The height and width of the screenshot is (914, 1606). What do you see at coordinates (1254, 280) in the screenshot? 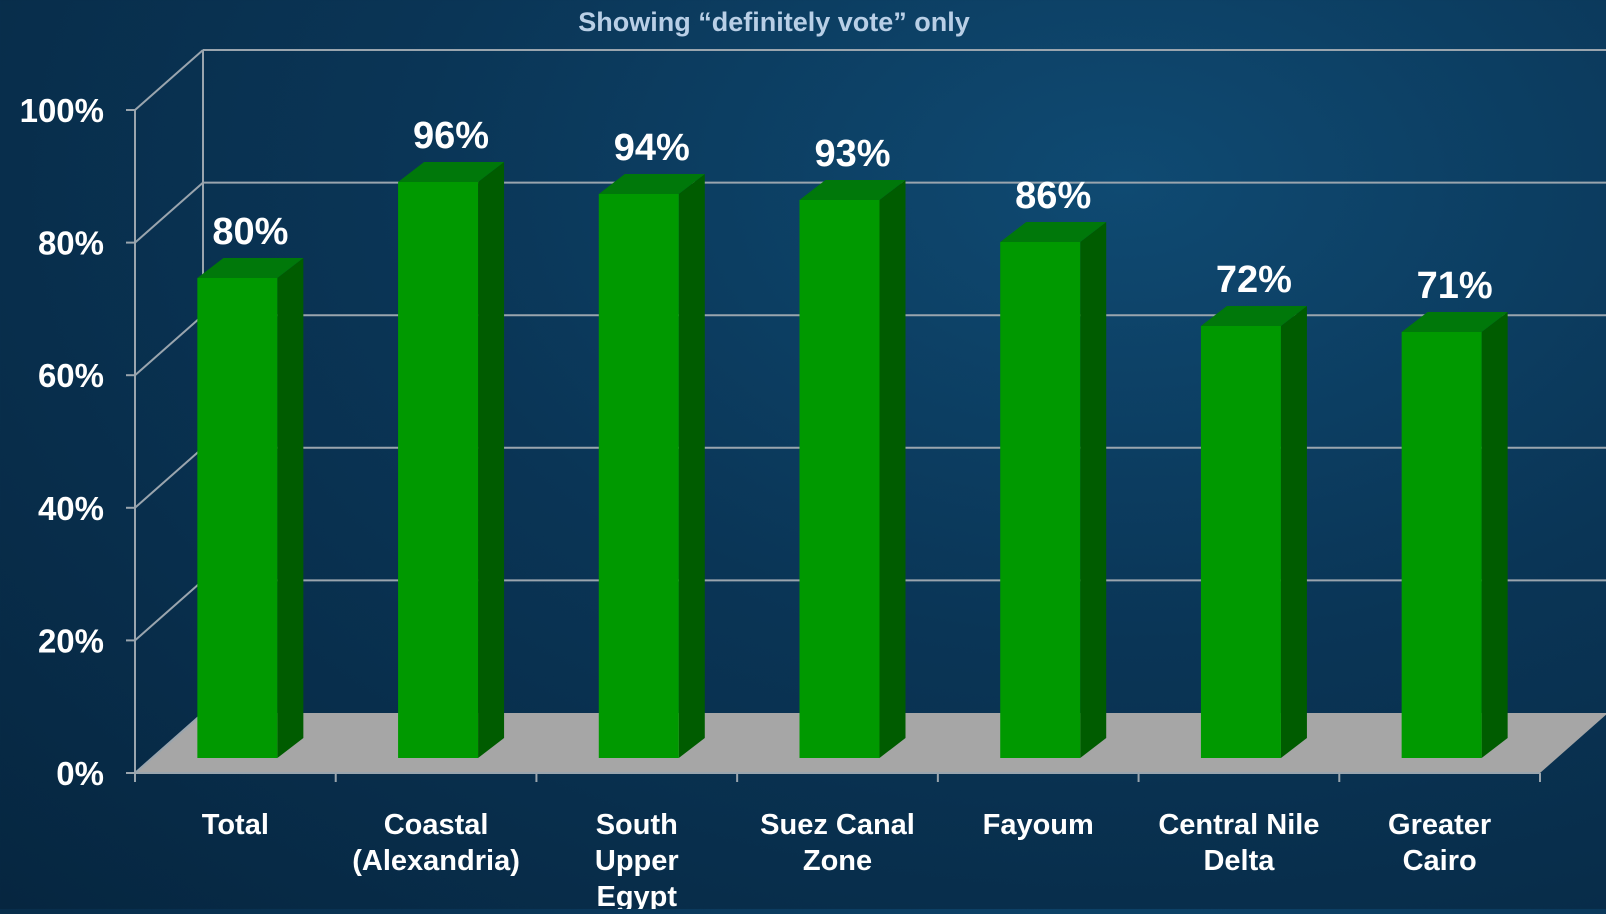
I see `data-label: 72%` at bounding box center [1254, 280].